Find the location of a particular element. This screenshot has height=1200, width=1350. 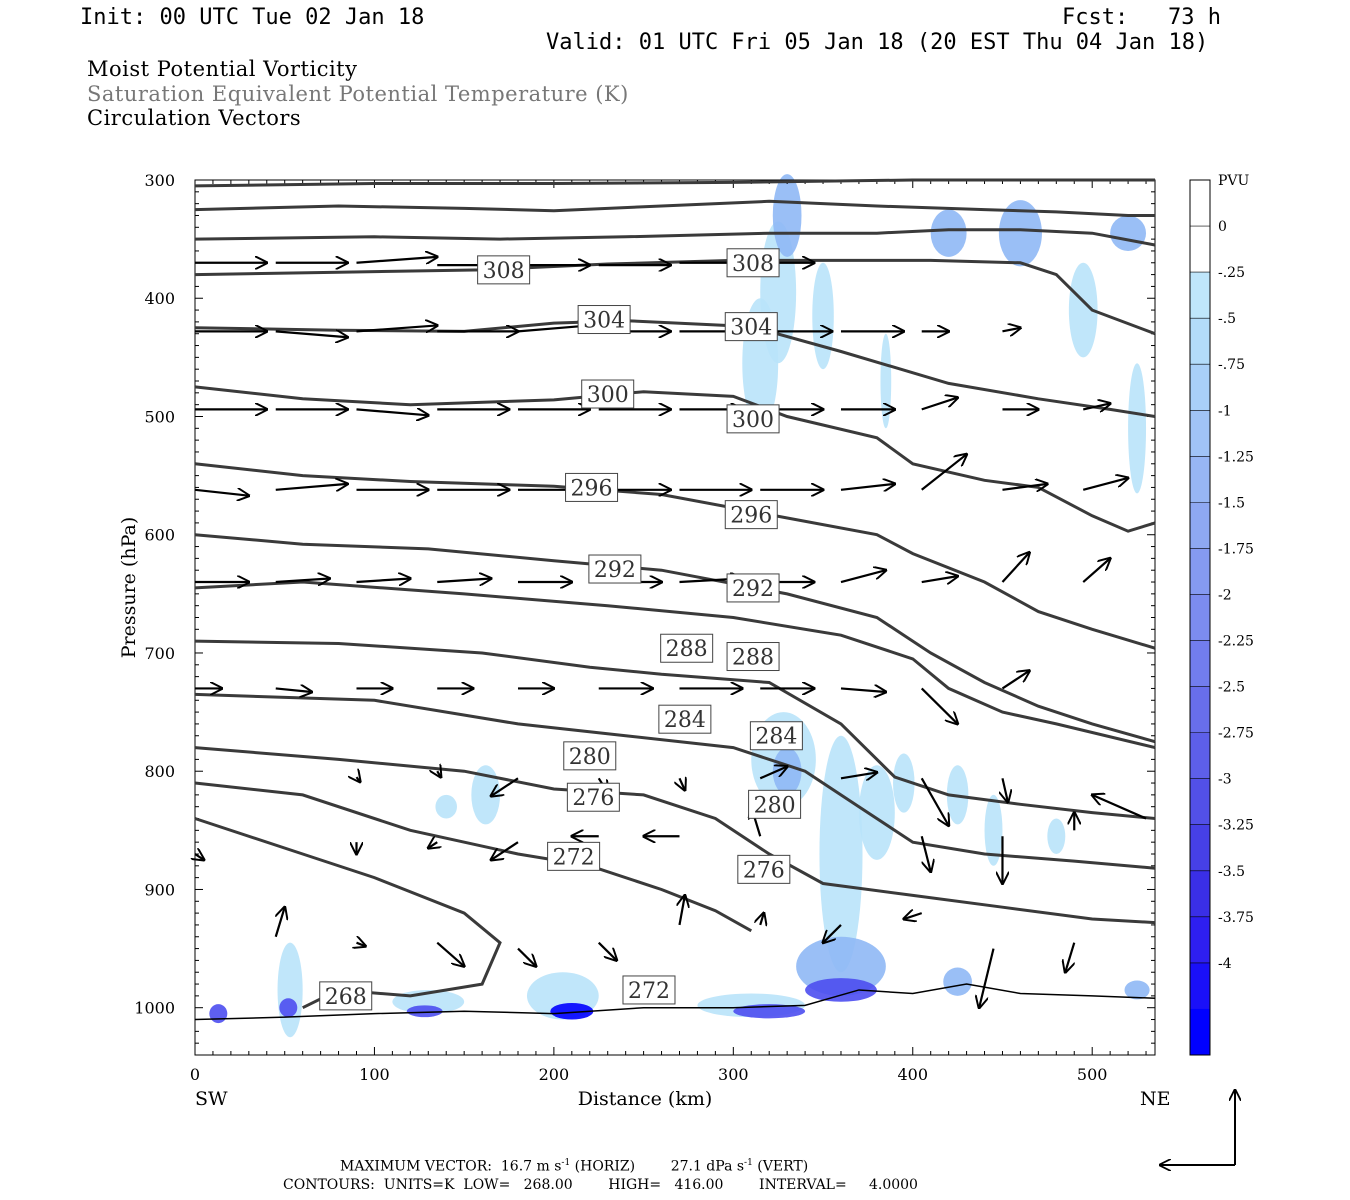

contour-label-292: 292 is located at coordinates (753, 589).